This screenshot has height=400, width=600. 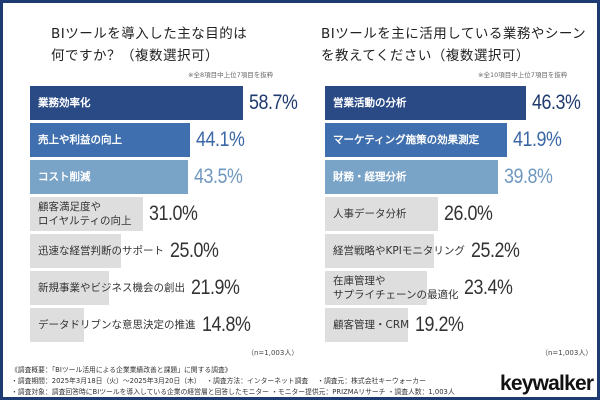 I want to click on category-label-line: 売上や利益の向上, so click(x=80, y=140).